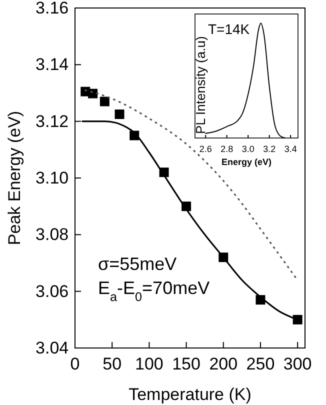 The height and width of the screenshot is (405, 326). I want to click on x-tick-label: 0, so click(75, 364).